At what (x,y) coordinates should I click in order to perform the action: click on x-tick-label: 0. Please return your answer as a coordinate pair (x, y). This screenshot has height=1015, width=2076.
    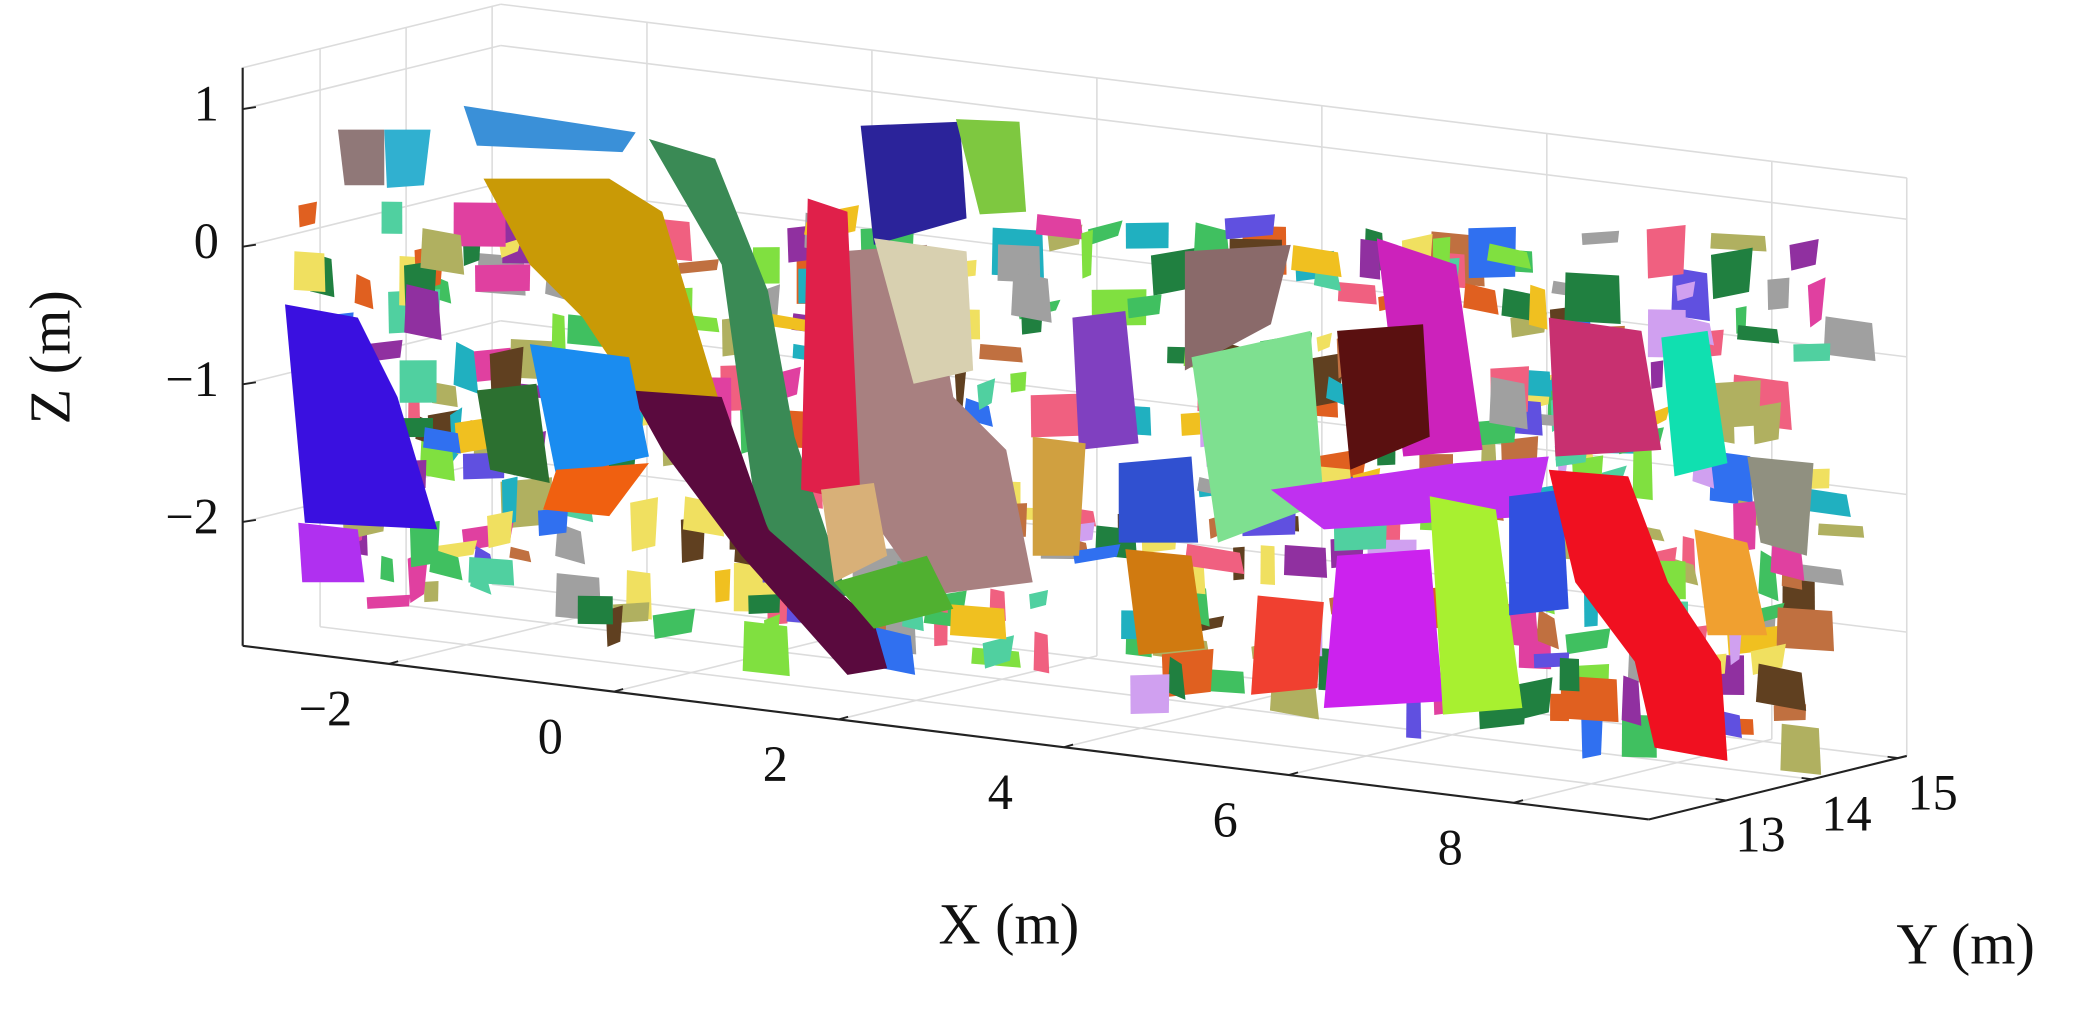
    Looking at the image, I should click on (550, 736).